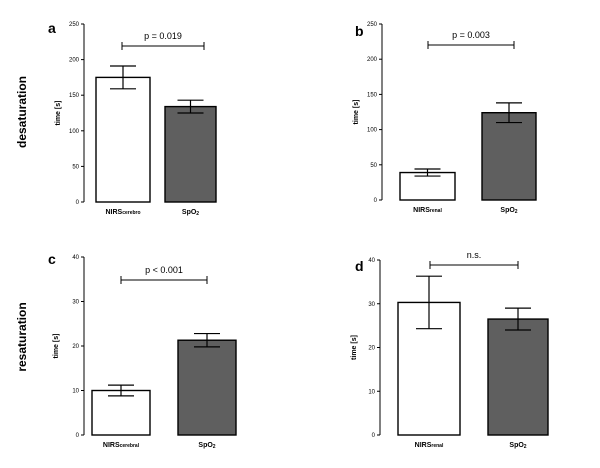 Image resolution: width=600 pixels, height=468 pixels. Describe the element at coordinates (52, 259) in the screenshot. I see `panel-letter: c` at that location.